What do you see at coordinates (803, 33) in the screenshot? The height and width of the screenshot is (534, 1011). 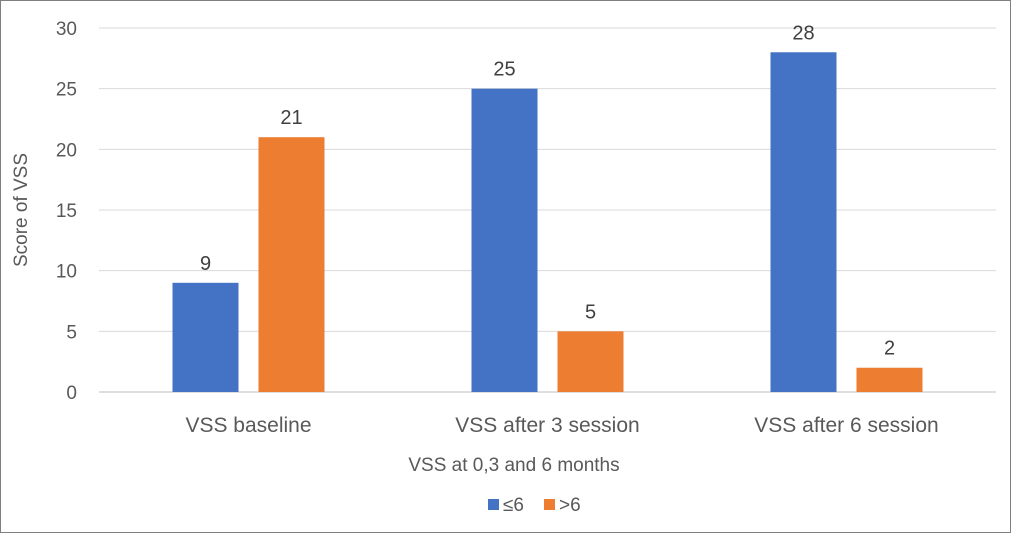 I see `data-label: 28` at bounding box center [803, 33].